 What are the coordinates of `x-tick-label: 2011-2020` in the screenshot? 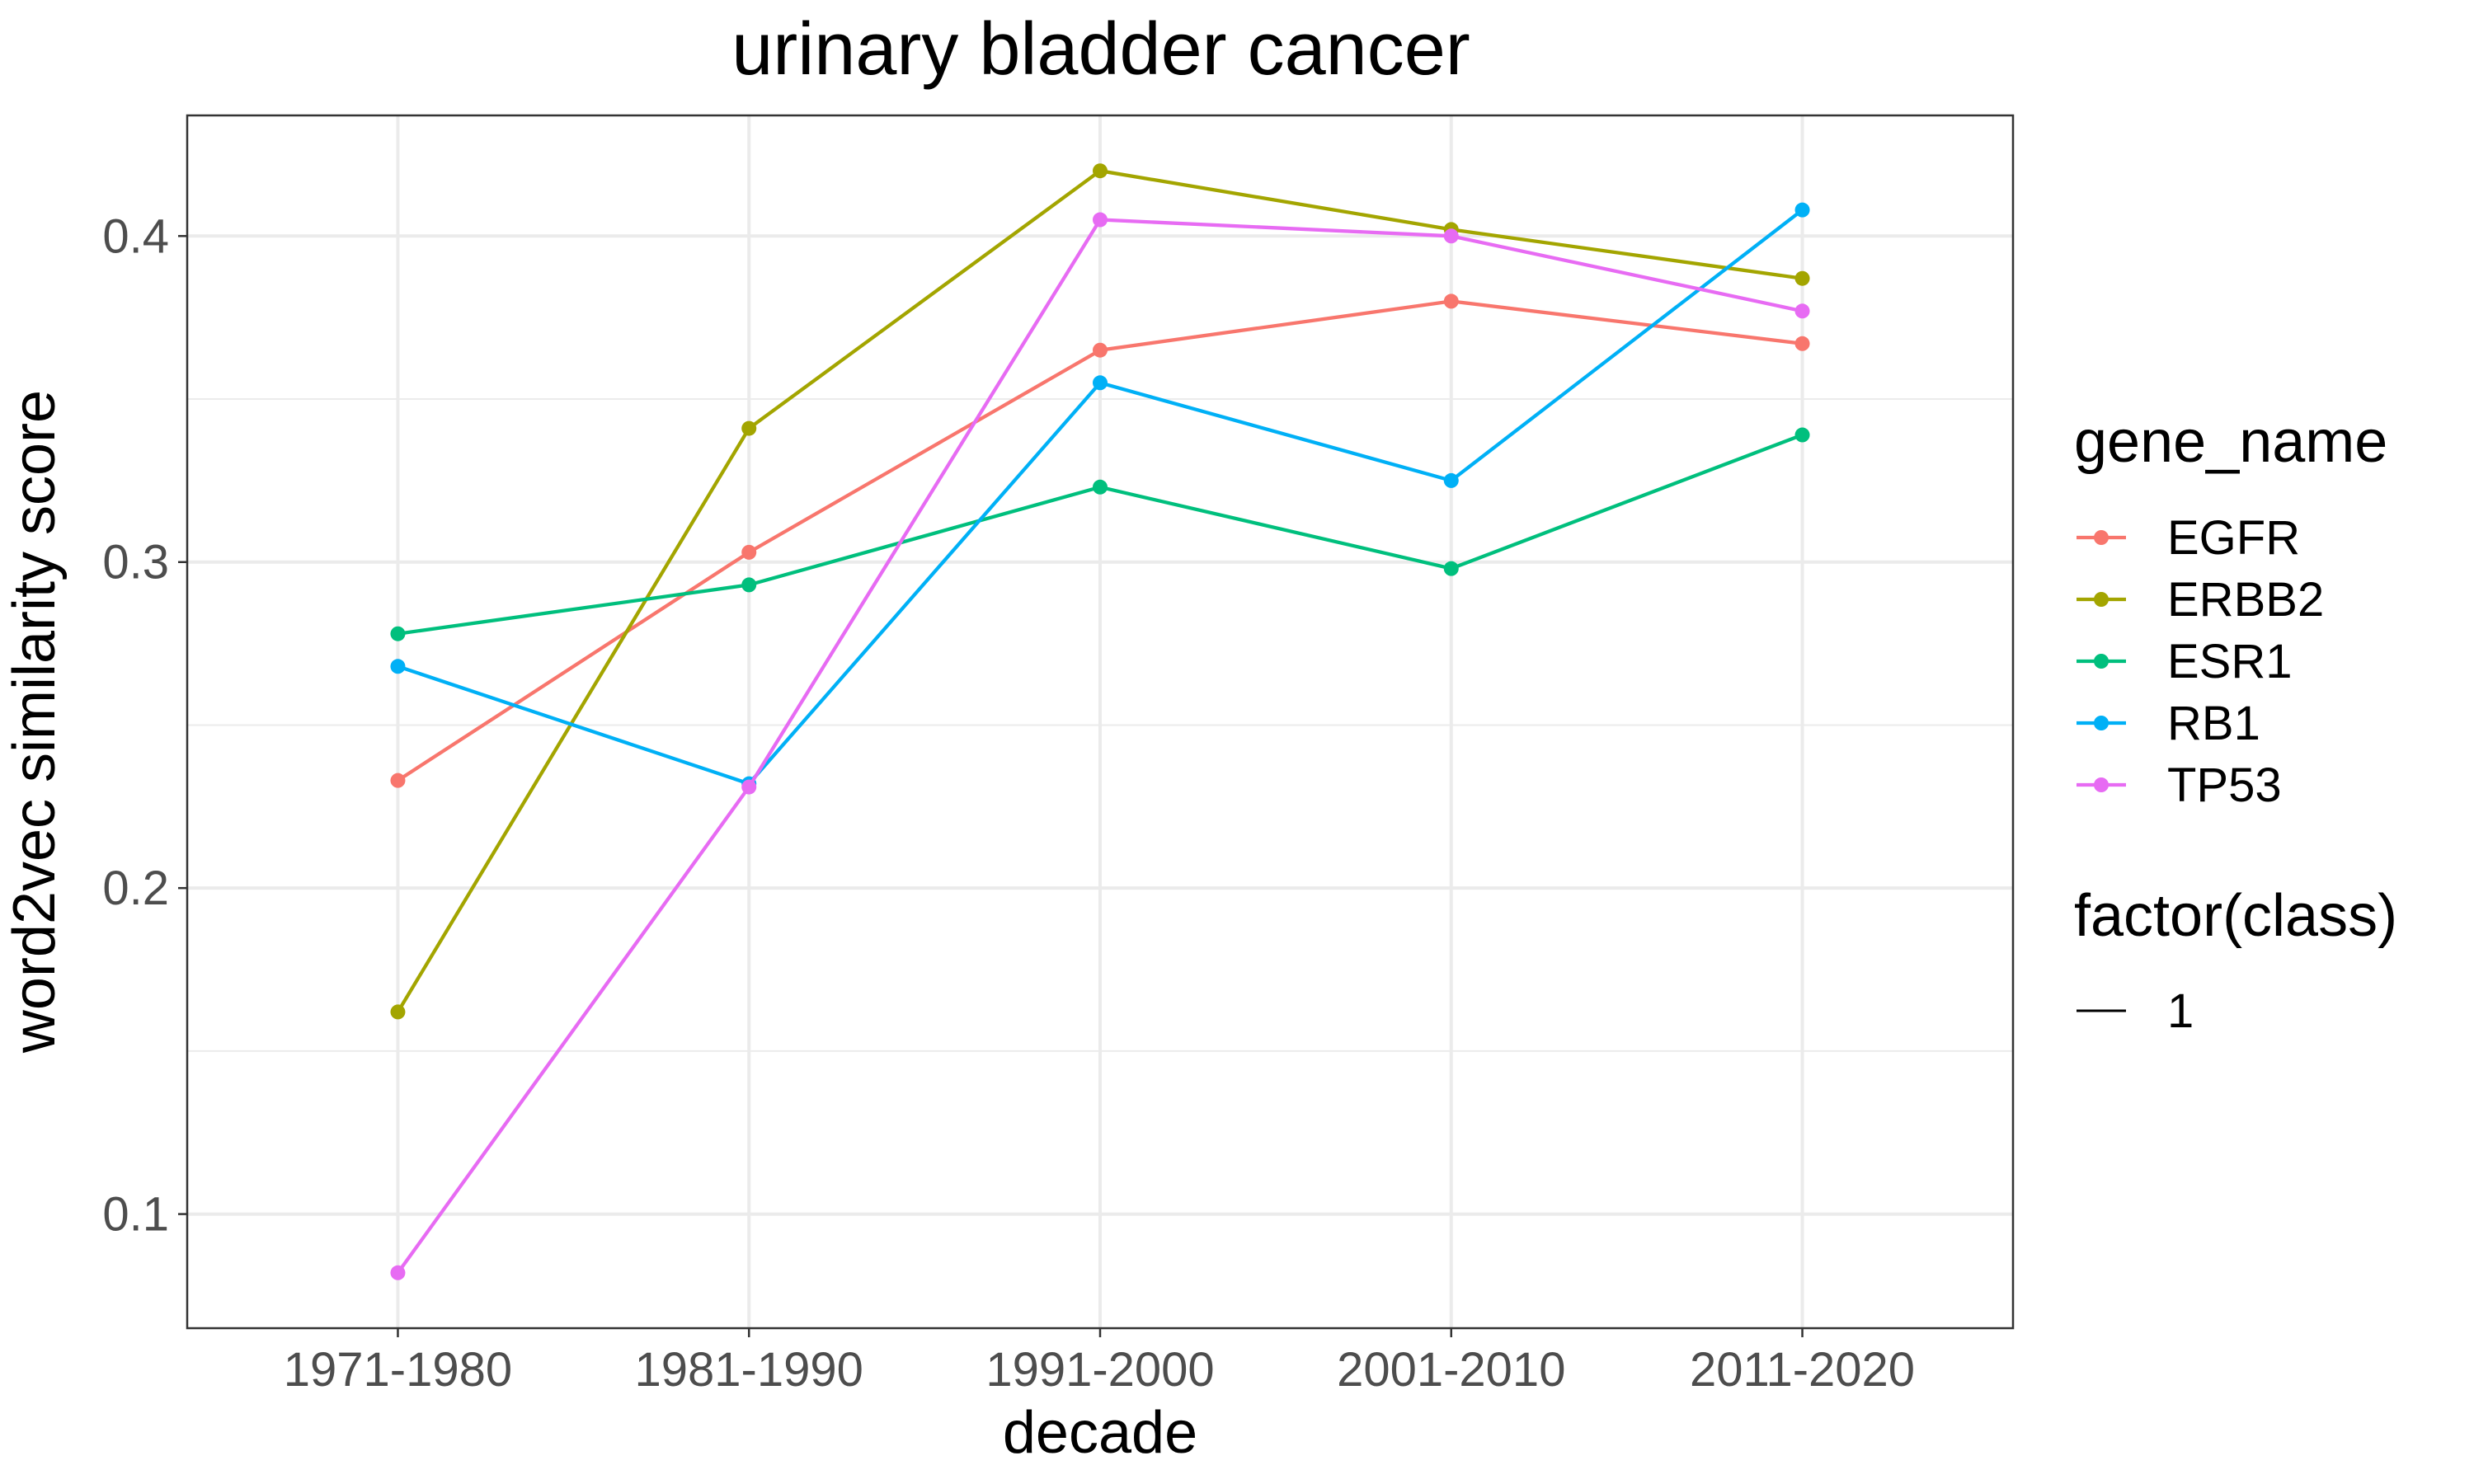 It's located at (1802, 1370).